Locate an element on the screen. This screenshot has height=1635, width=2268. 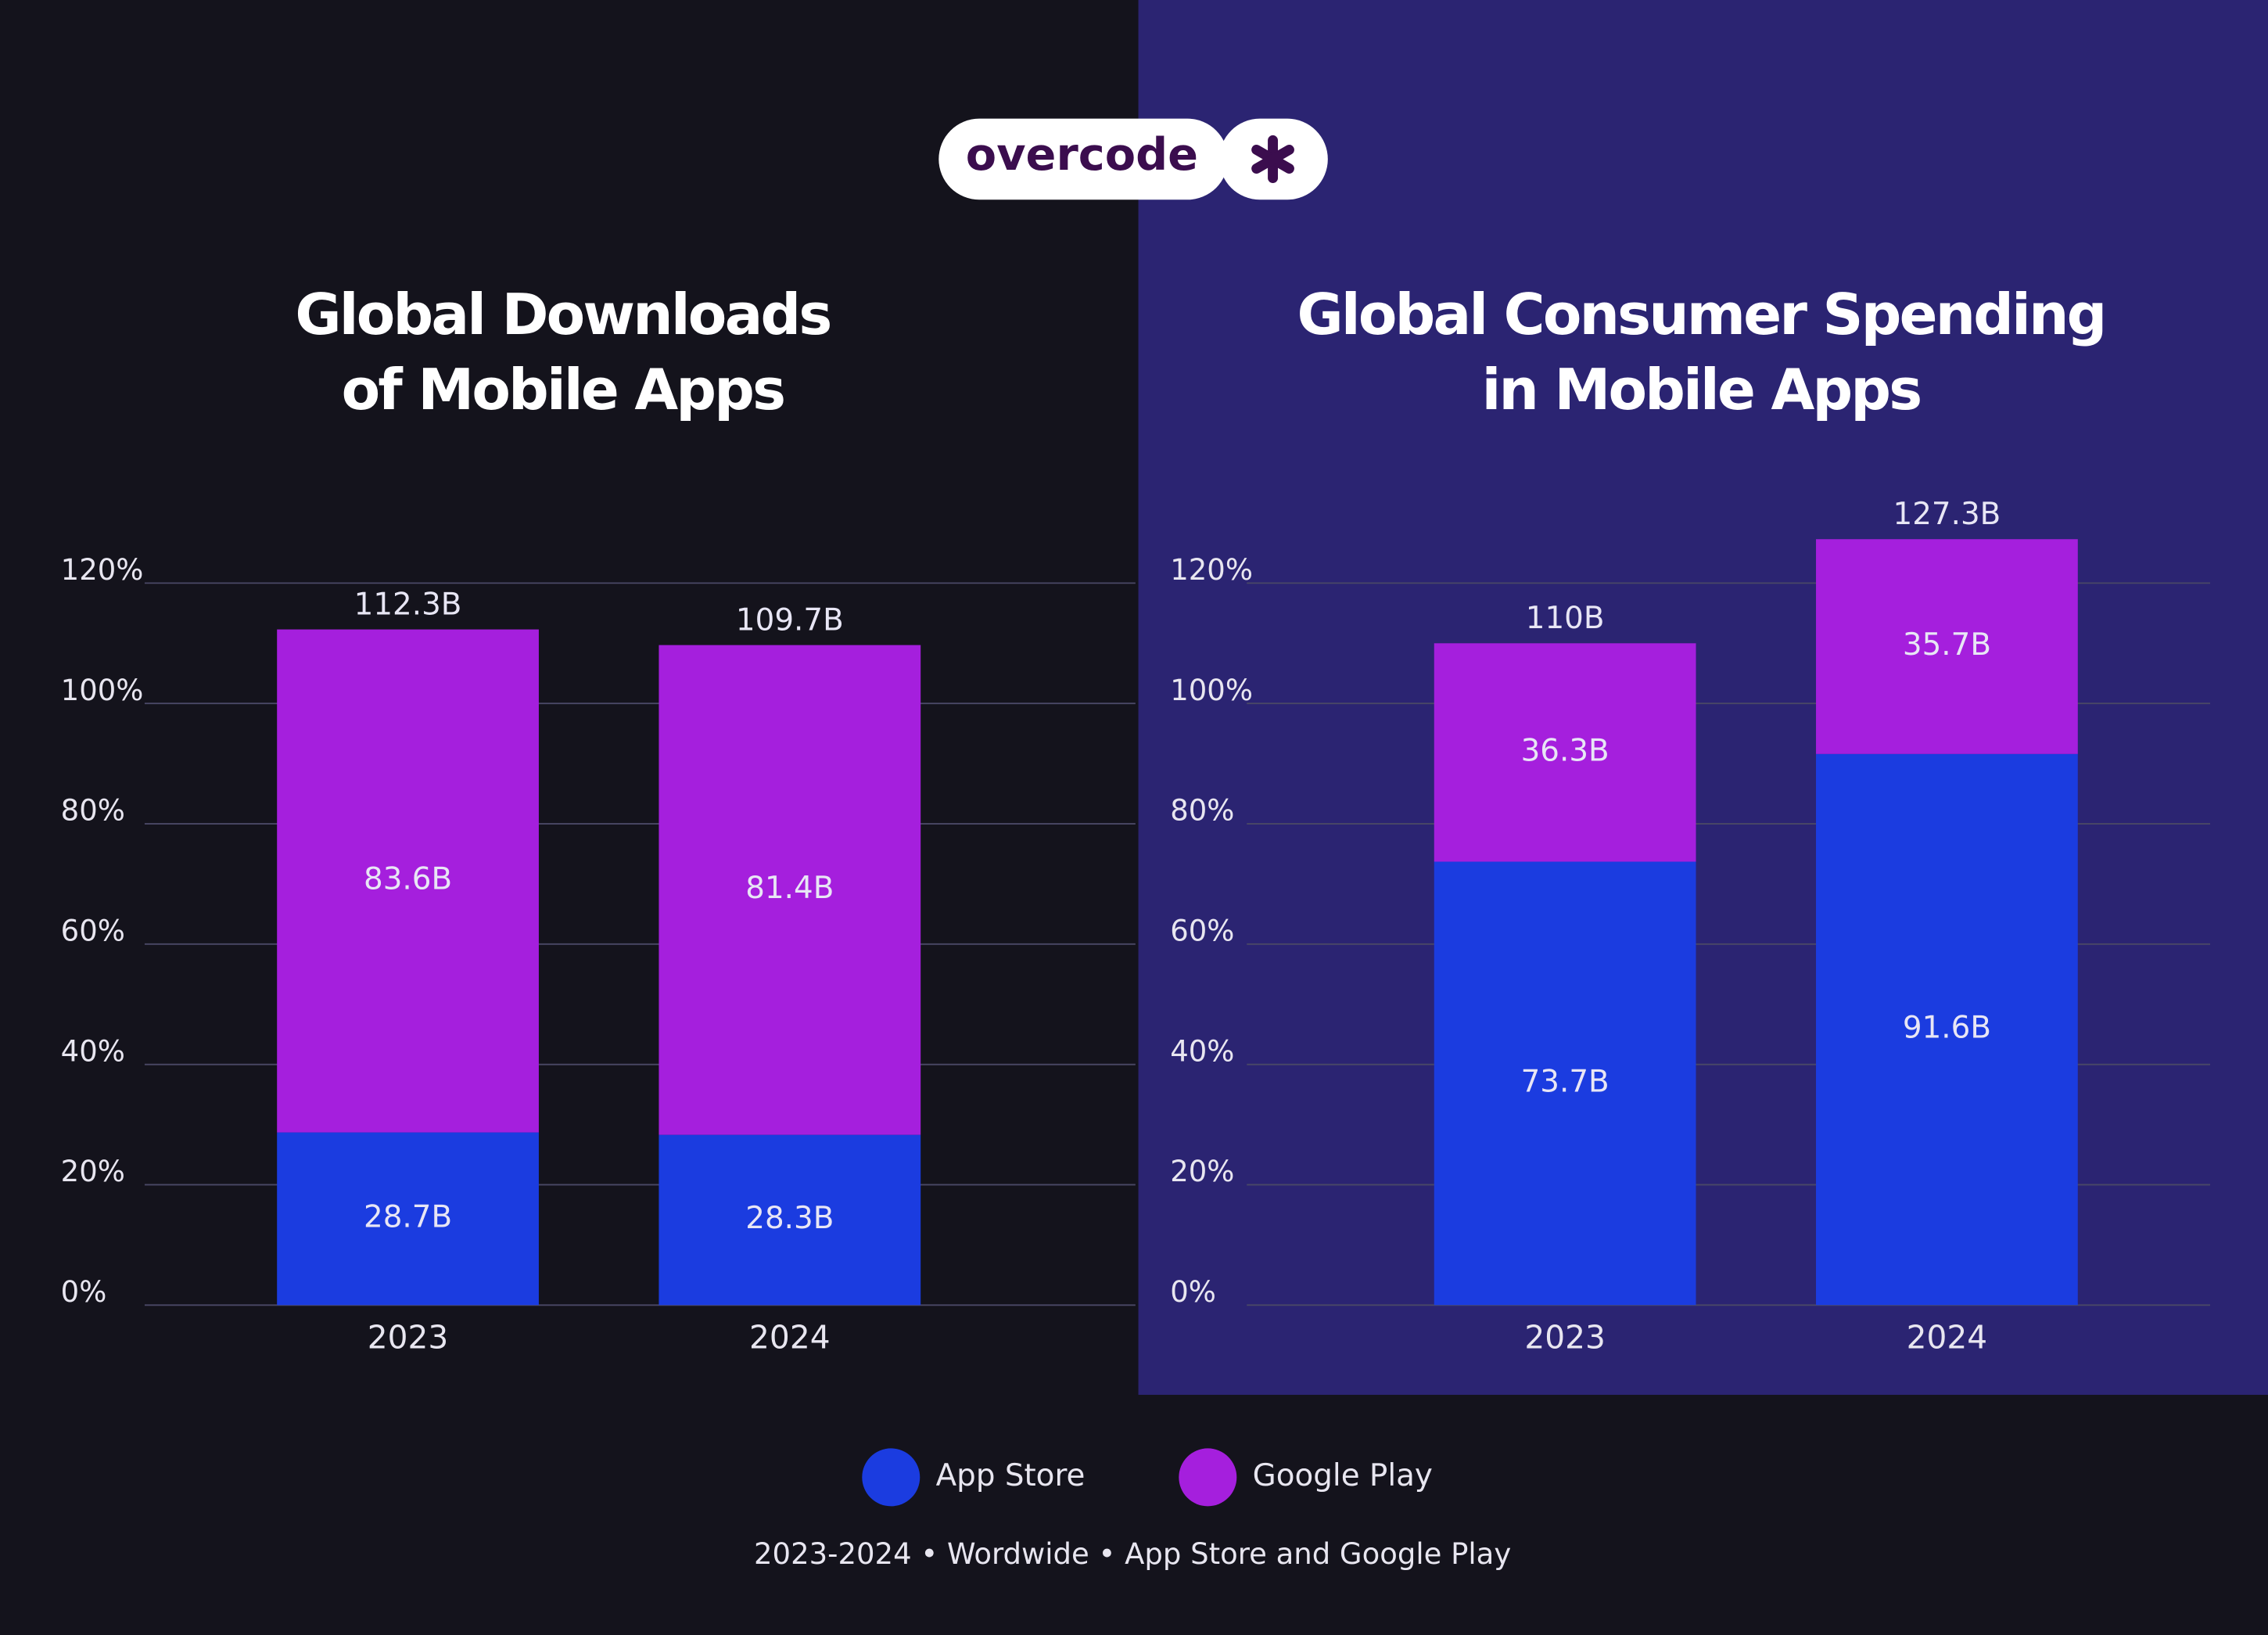
total-label: 110B is located at coordinates (1565, 619).